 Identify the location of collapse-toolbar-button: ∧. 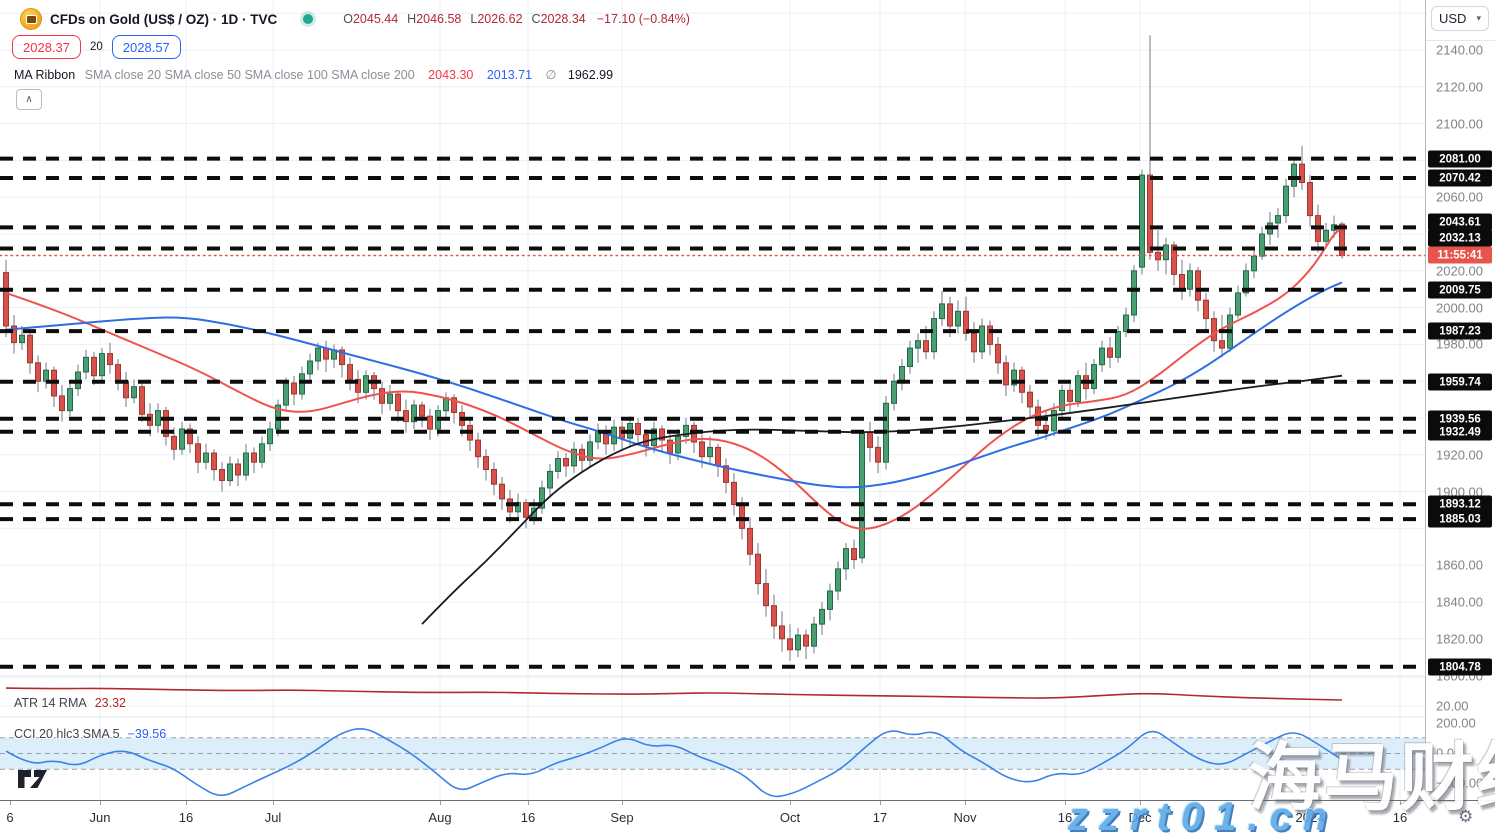
(29, 99).